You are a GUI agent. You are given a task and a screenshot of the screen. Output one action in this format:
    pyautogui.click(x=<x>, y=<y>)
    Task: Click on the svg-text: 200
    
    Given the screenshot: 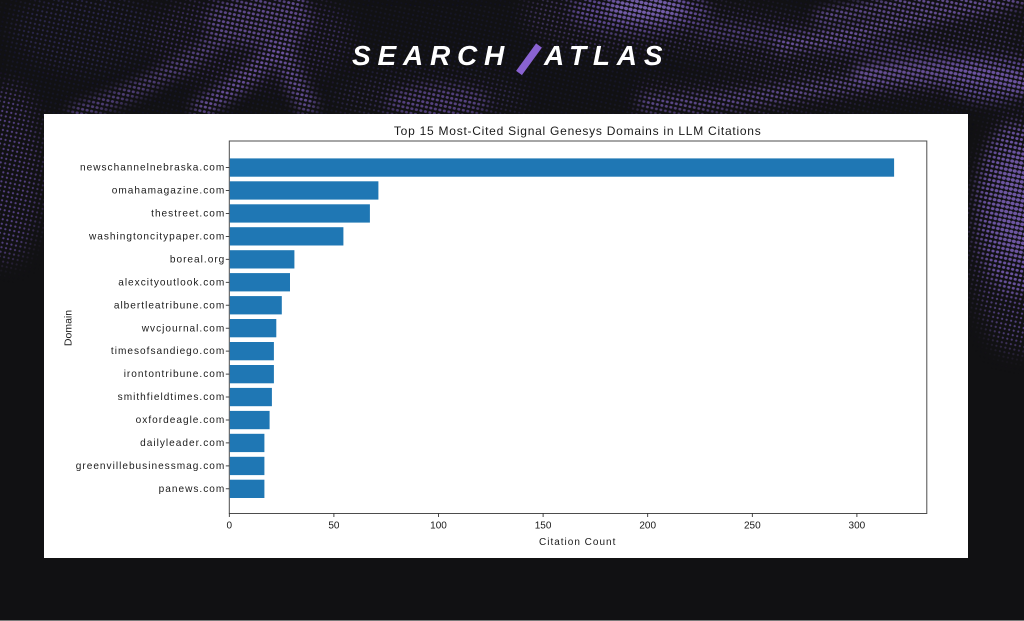 What is the action you would take?
    pyautogui.click(x=647, y=526)
    